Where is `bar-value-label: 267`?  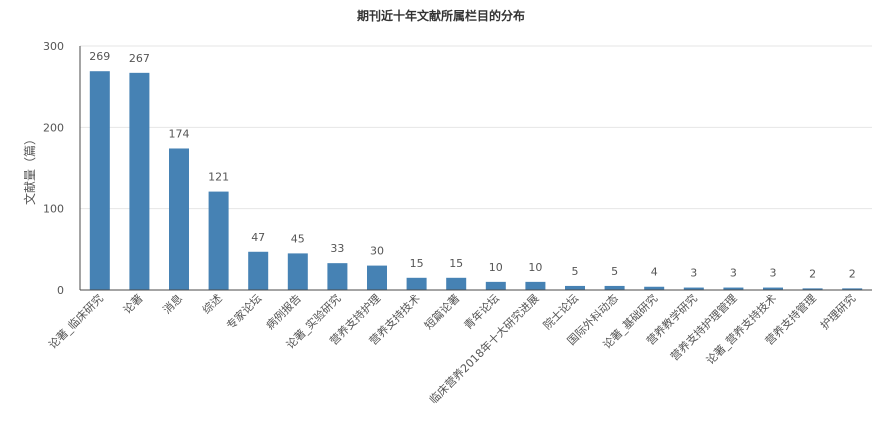
bar-value-label: 267 is located at coordinates (139, 58).